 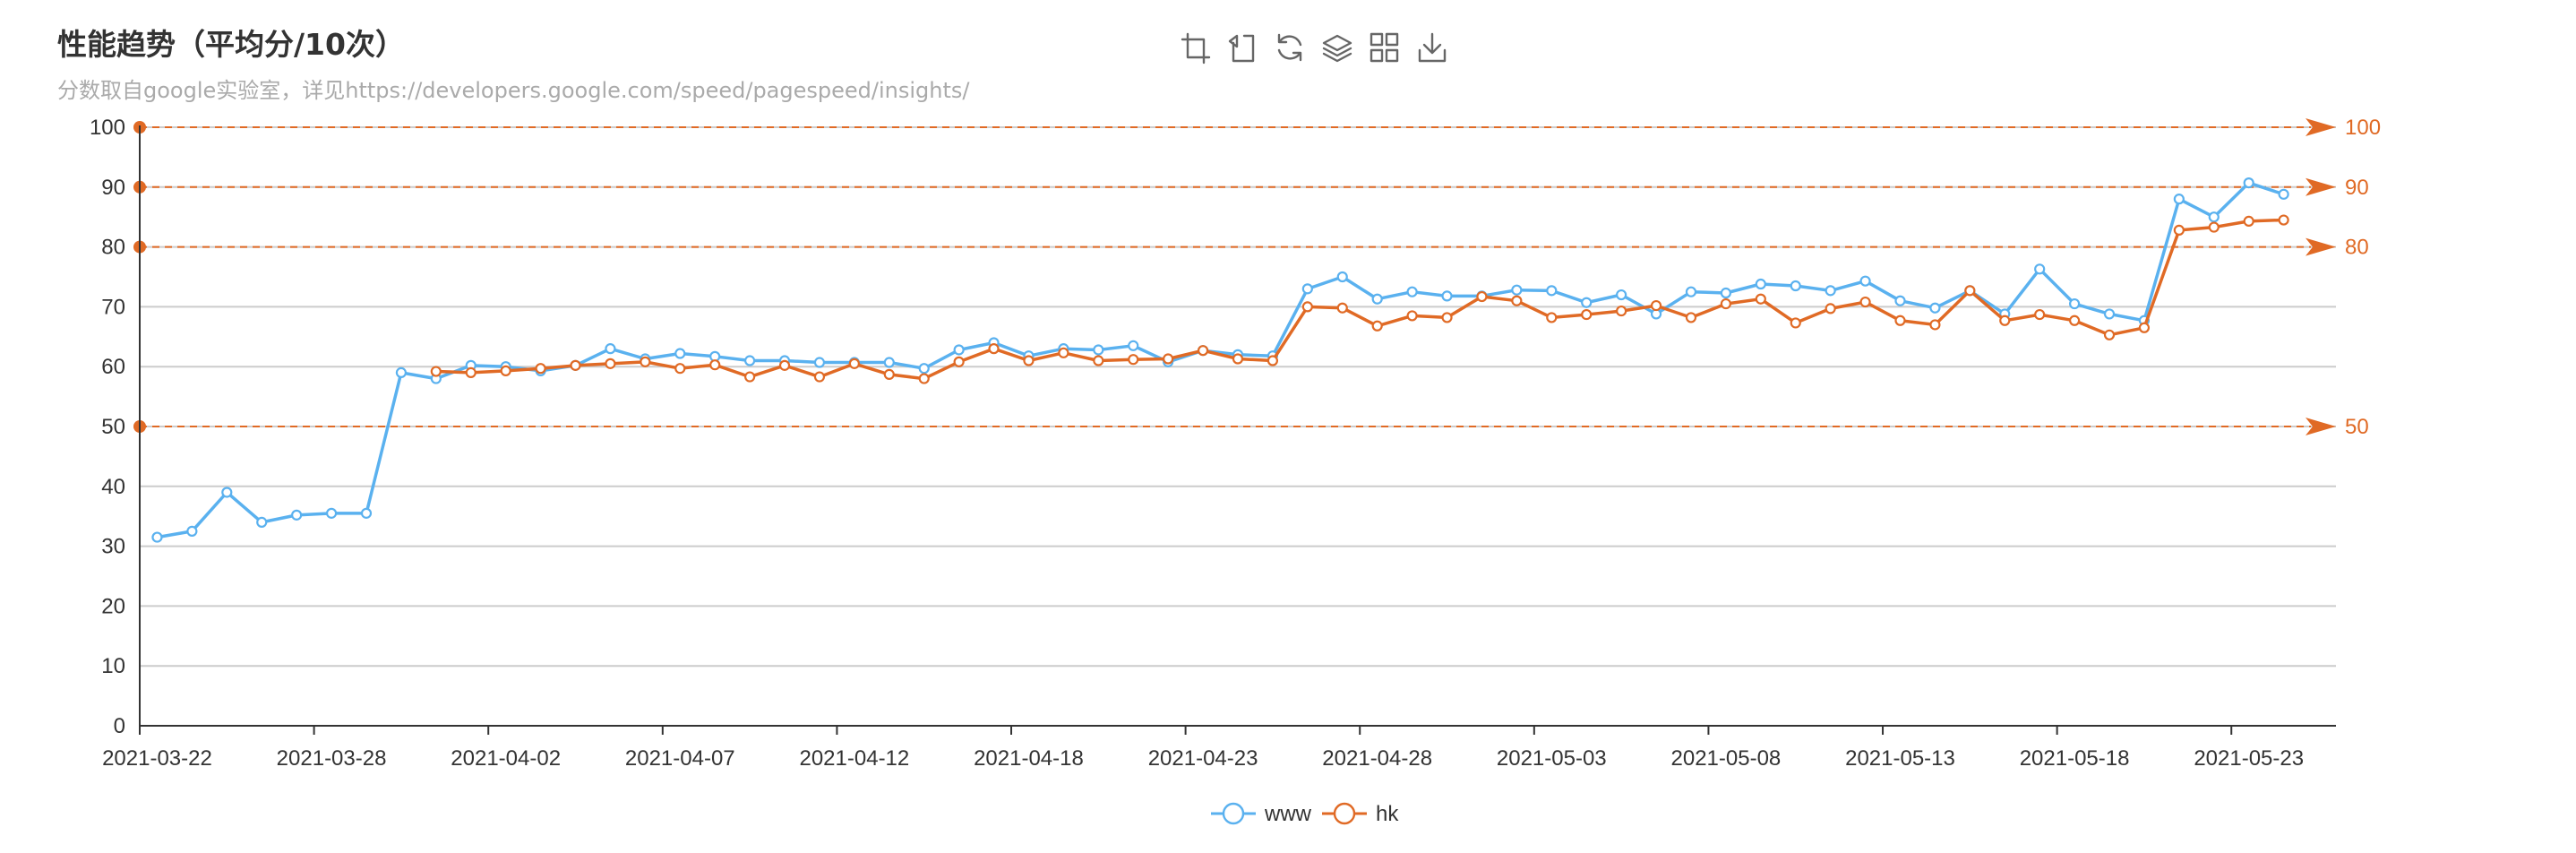 I want to click on legend-item-hk: hk, so click(x=1360, y=814).